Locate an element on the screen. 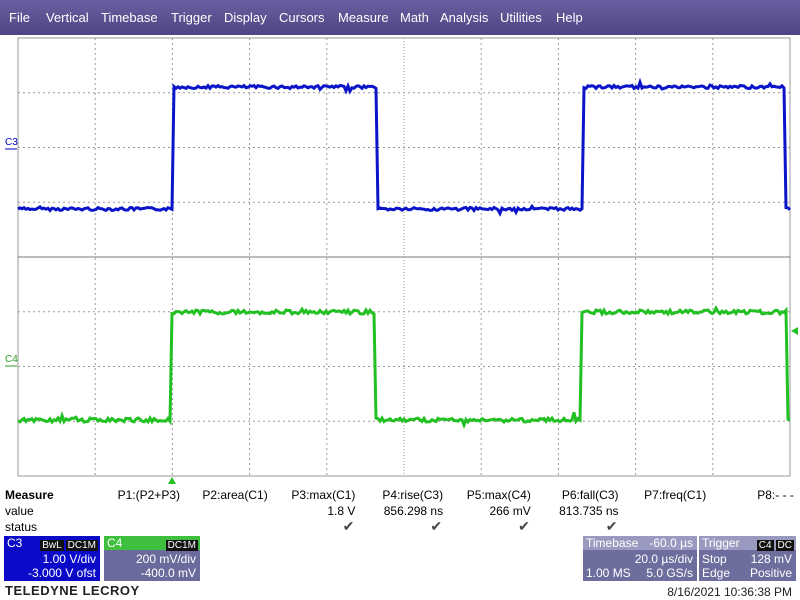 The width and height of the screenshot is (800, 600). menu-item: Math is located at coordinates (414, 17).